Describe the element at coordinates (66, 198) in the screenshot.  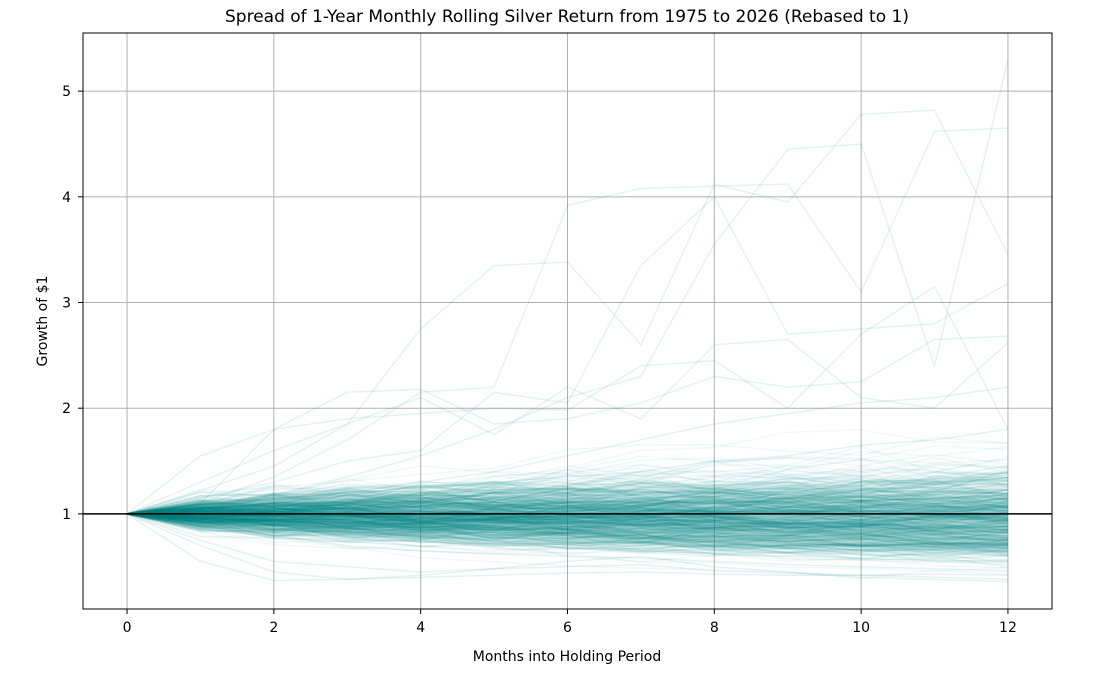
I see `y-tick-label: 4` at that location.